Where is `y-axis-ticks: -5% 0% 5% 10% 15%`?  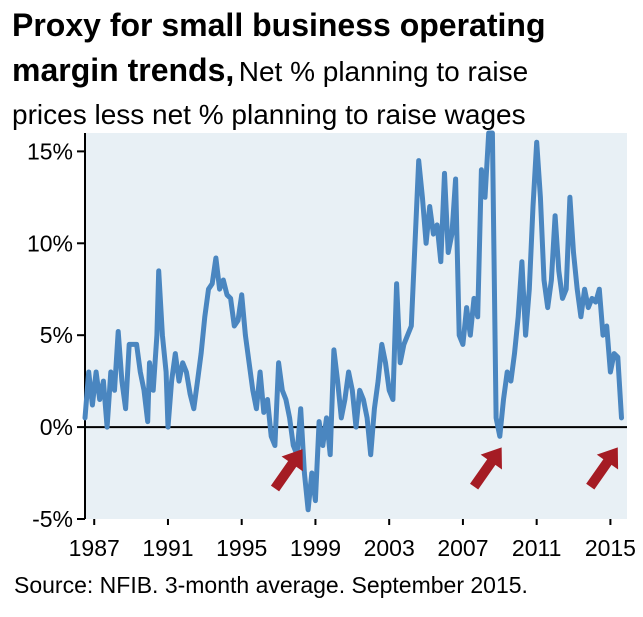
y-axis-ticks: -5% 0% 5% 10% 15% is located at coordinates (56, 335).